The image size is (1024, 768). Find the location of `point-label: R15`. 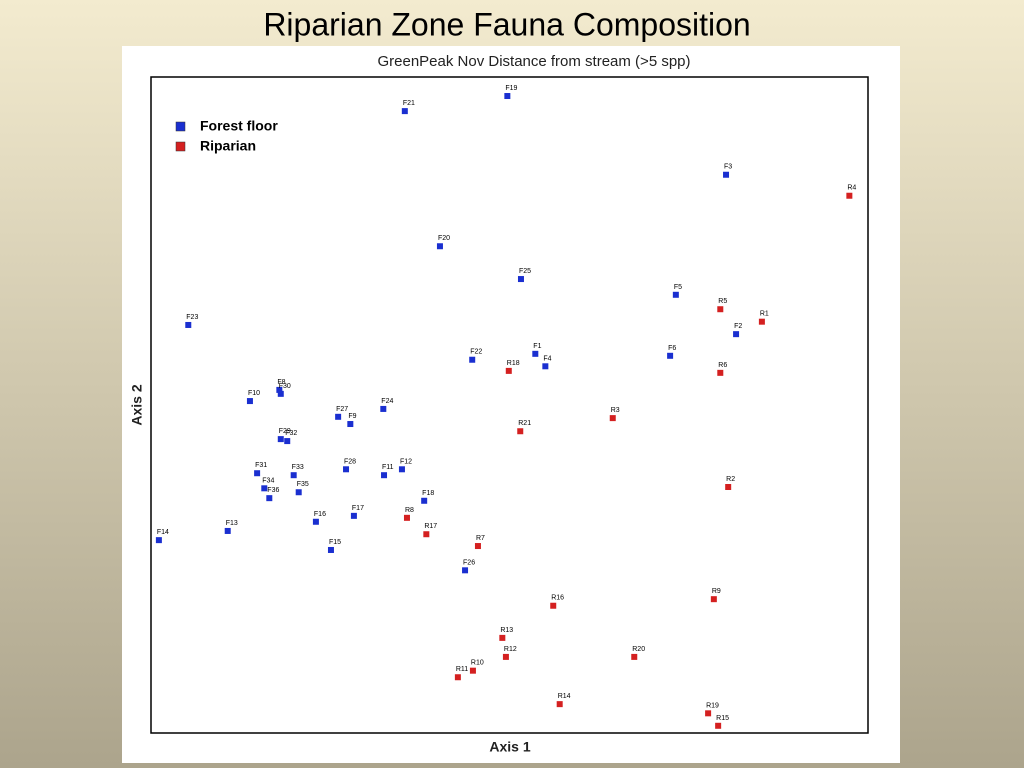

point-label: R15 is located at coordinates (722, 718).